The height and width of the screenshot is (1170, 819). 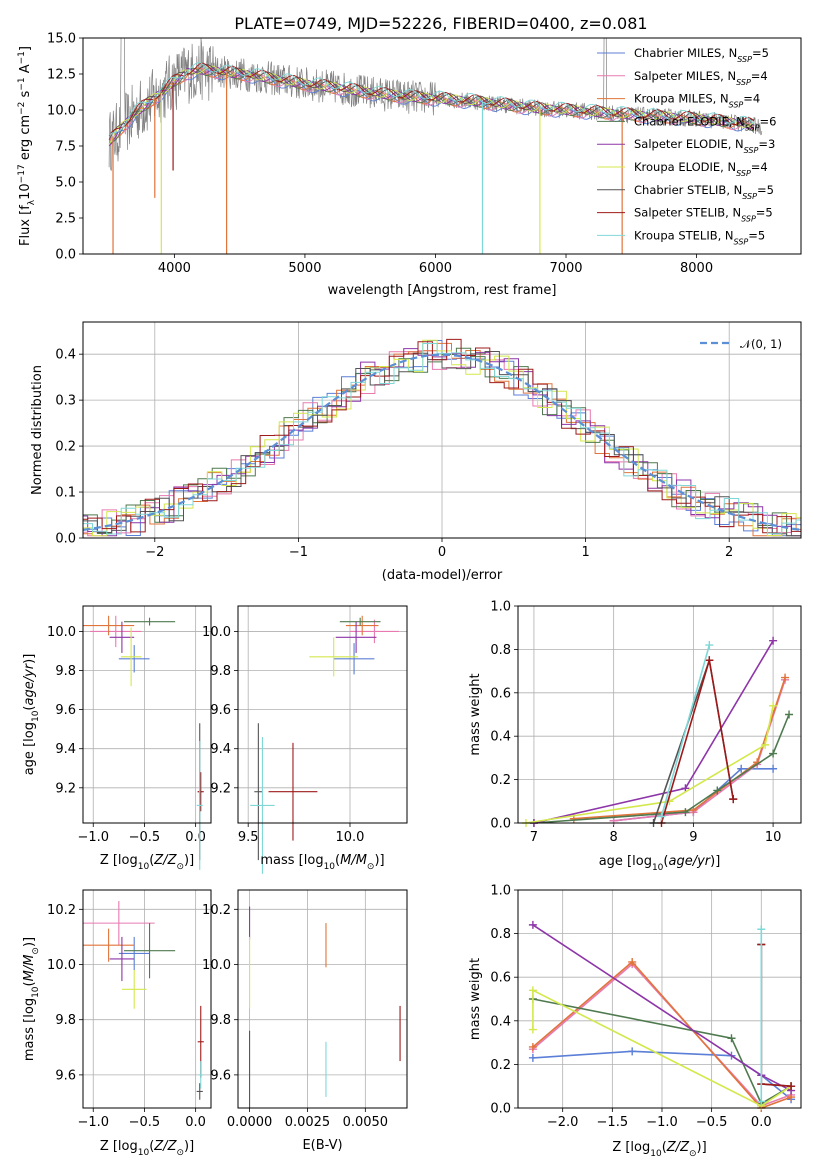 What do you see at coordinates (65, 255) in the screenshot?
I see `spectrum-ytick-label: 0.0` at bounding box center [65, 255].